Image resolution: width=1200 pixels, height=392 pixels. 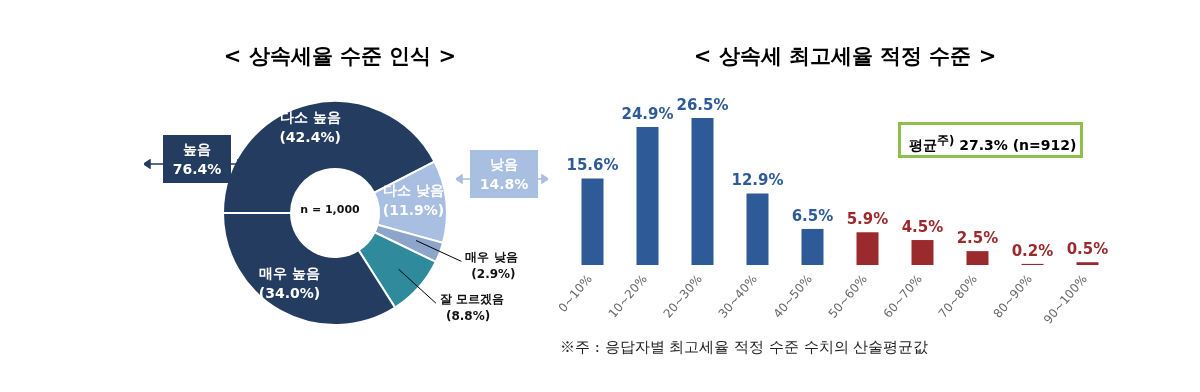 What do you see at coordinates (1087, 249) in the screenshot?
I see `data-label: 0.5%` at bounding box center [1087, 249].